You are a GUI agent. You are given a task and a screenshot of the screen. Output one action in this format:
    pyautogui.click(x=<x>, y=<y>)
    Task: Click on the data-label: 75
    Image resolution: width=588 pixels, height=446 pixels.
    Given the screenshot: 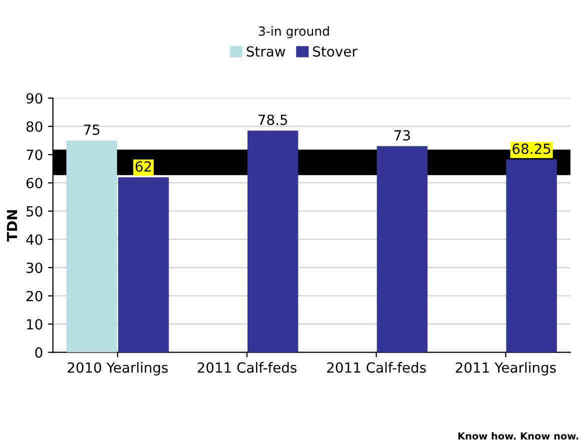 What is the action you would take?
    pyautogui.click(x=92, y=129)
    